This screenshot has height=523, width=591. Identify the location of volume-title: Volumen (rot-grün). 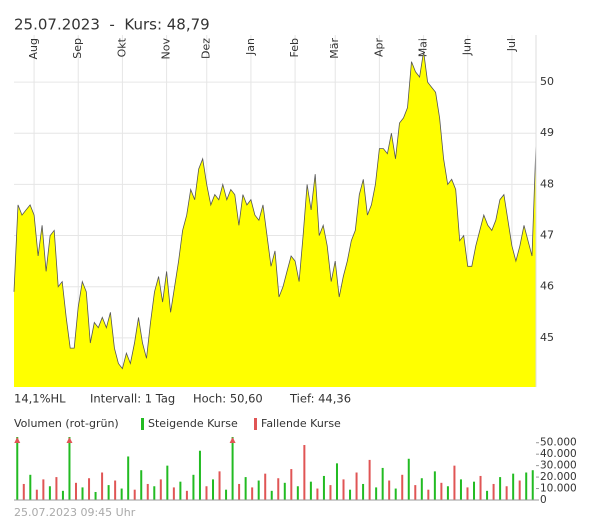
(66, 423).